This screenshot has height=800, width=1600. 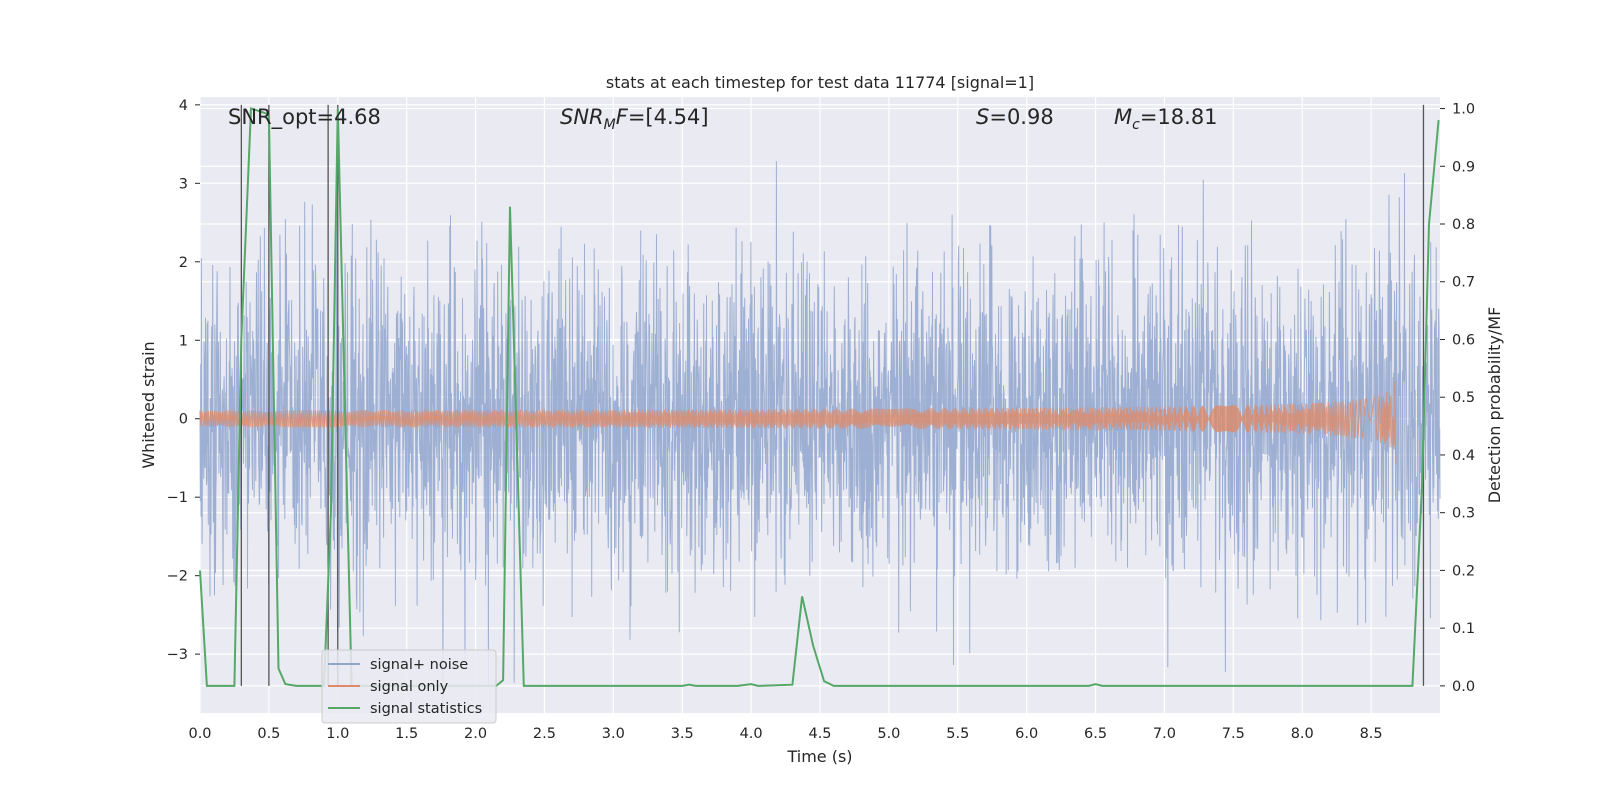 What do you see at coordinates (304, 117) in the screenshot?
I see `snr-opt-annotation: SNR_opt=4.68` at bounding box center [304, 117].